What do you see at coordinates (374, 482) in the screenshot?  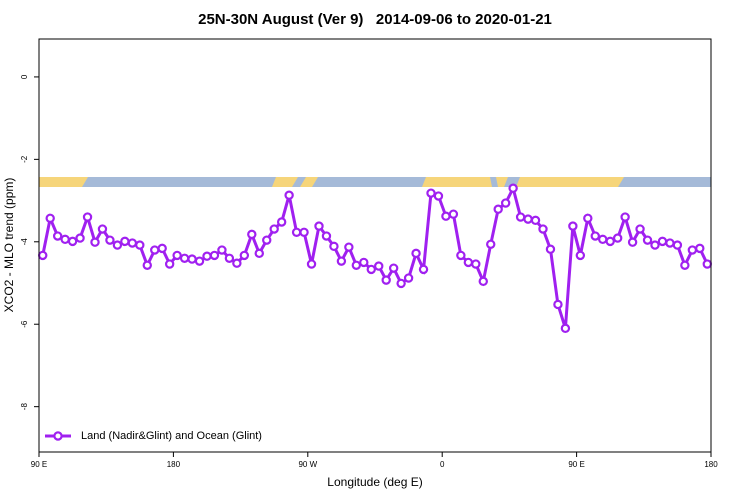 I see `x-axis-label: Longitude (deg E)` at bounding box center [374, 482].